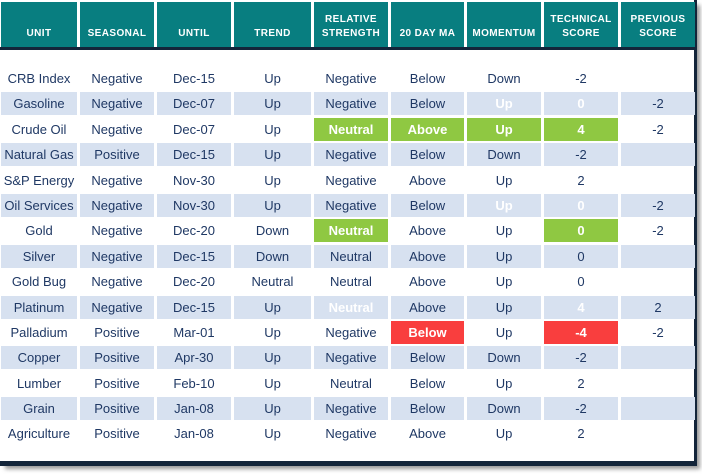 This screenshot has width=702, height=474. What do you see at coordinates (658, 307) in the screenshot?
I see `cell-previous-score: 2` at bounding box center [658, 307].